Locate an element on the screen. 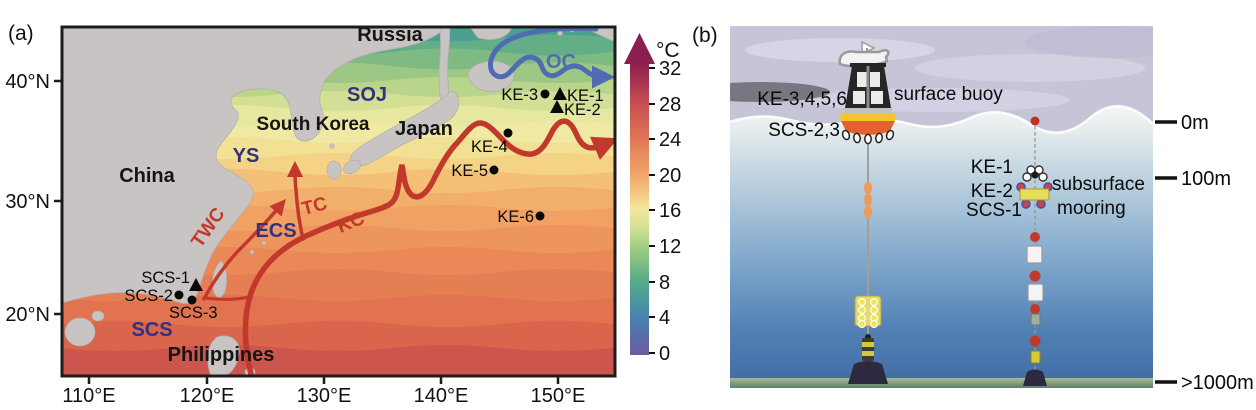 The width and height of the screenshot is (1256, 410). depth-label-100m: 100m is located at coordinates (1206, 179).